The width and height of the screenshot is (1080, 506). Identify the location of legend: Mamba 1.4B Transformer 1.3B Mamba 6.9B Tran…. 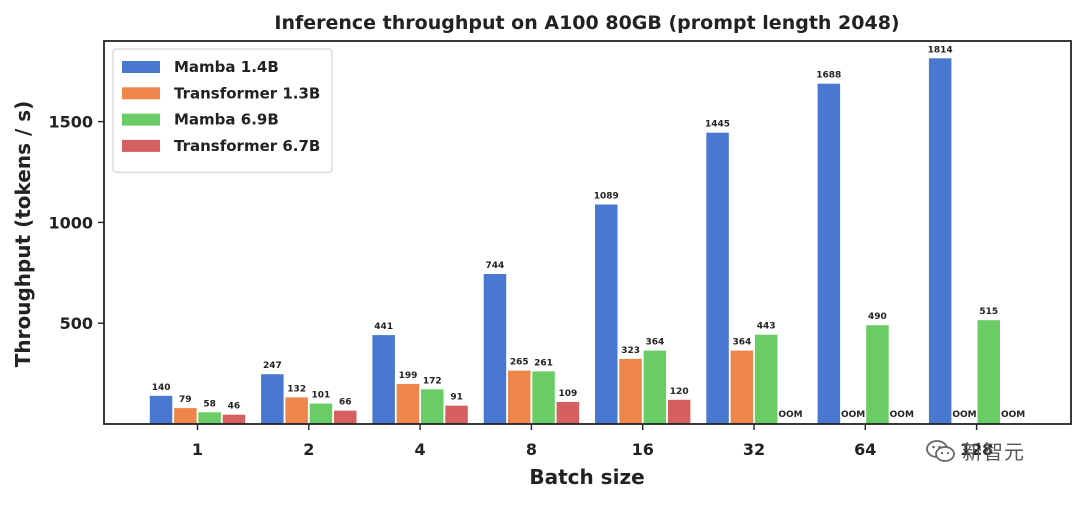
(222, 110).